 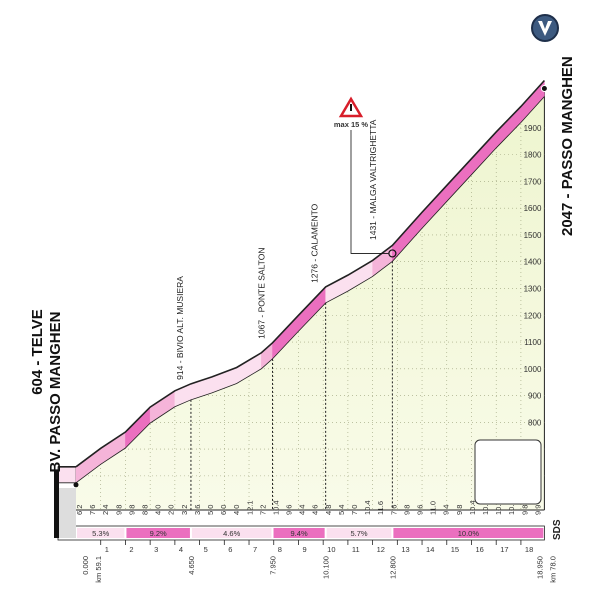 What do you see at coordinates (533, 288) in the screenshot?
I see `y-tick-label: 1300` at bounding box center [533, 288].